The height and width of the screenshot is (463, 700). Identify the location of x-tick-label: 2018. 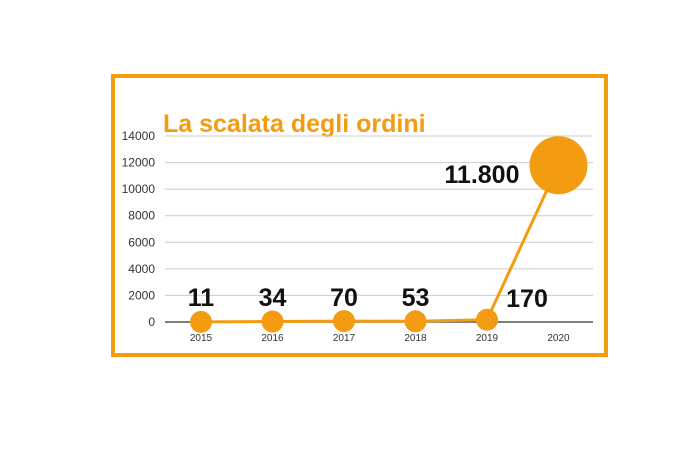
(415, 338).